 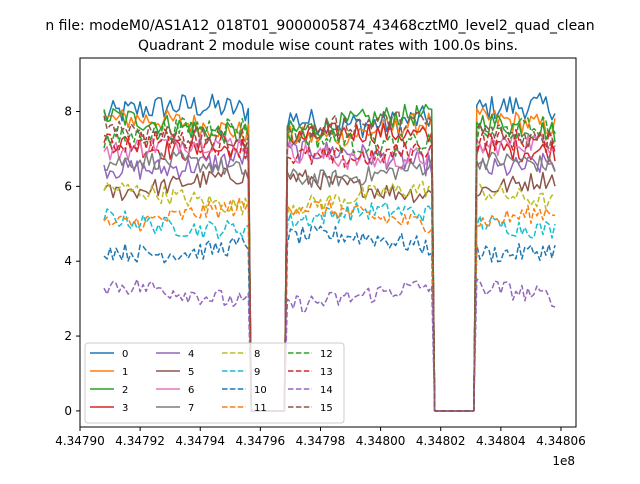 I want to click on y-tick-label: 4, so click(x=68, y=261).